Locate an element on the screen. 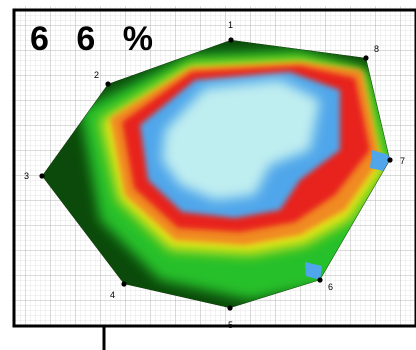 The image size is (416, 350). sensor-point-label-8: 8 is located at coordinates (376, 49).